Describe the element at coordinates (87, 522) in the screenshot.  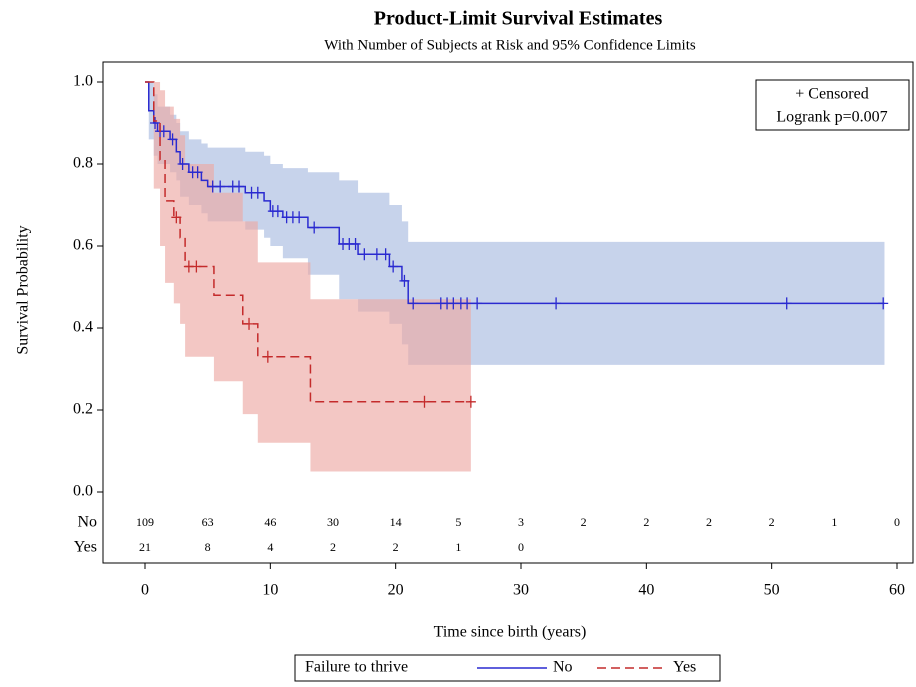
I see `at-risk-row-label: No` at that location.